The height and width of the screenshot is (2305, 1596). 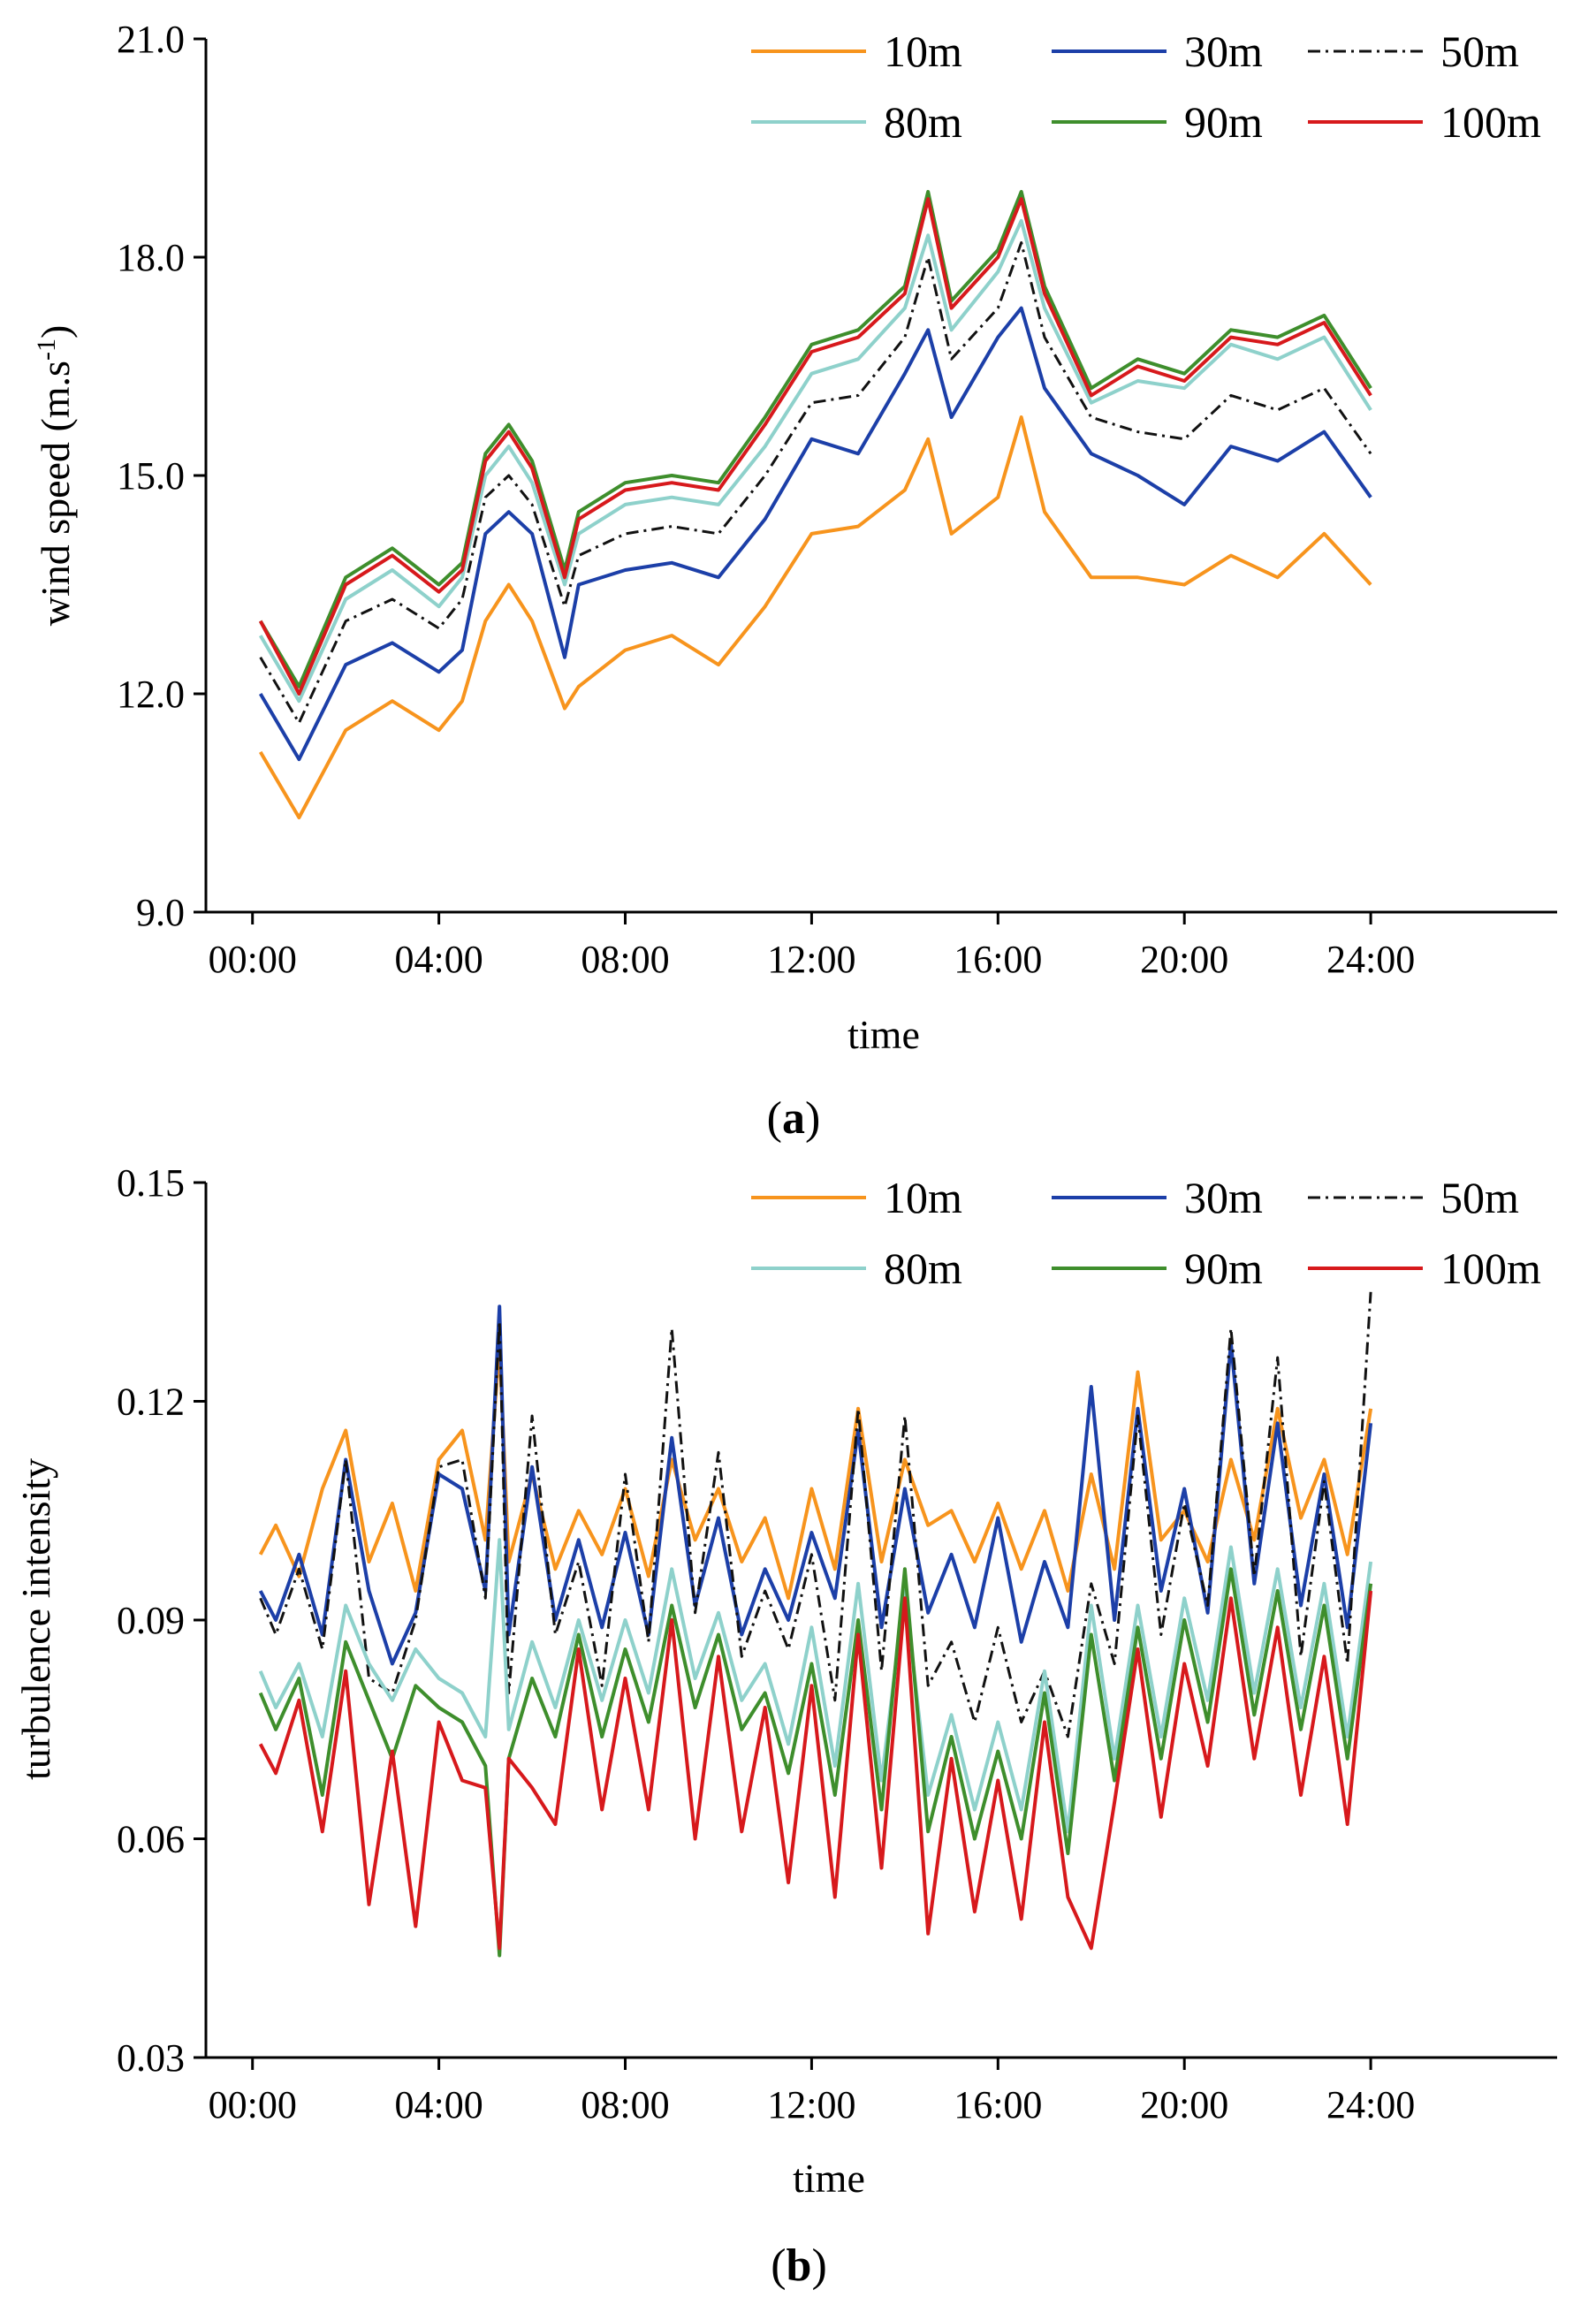 I want to click on panel-b-x-ticks: 00:00 04:00 08:00 12:00 16:00 20:00 24:00, so click(x=812, y=2092).